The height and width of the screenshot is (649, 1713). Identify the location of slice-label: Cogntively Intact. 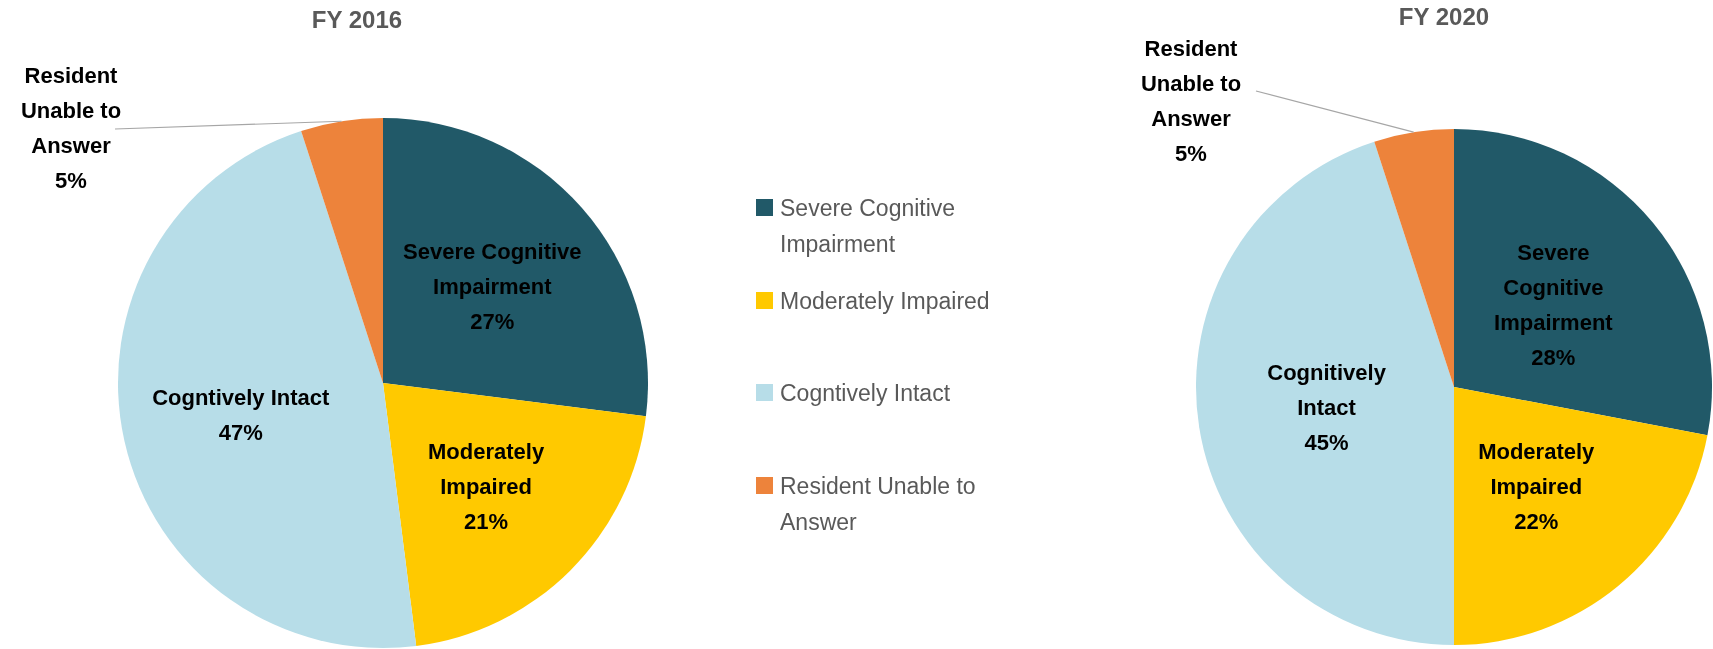
(241, 397).